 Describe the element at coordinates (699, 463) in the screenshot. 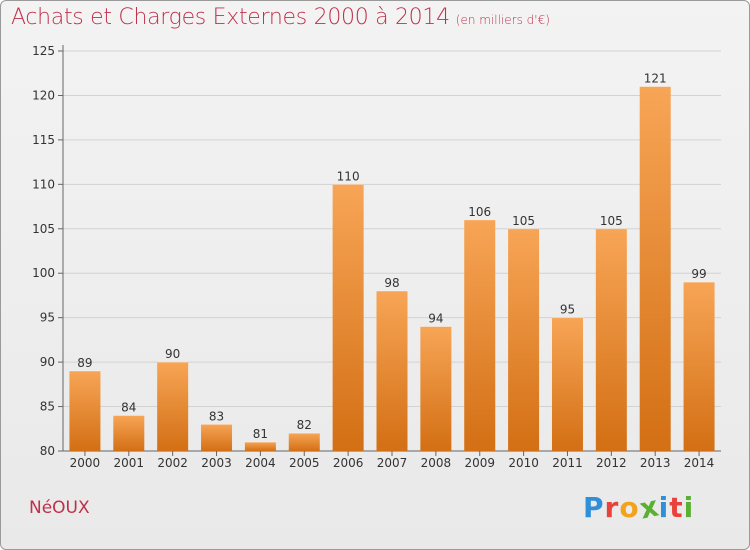

I see `x-tick-label: 2014` at that location.